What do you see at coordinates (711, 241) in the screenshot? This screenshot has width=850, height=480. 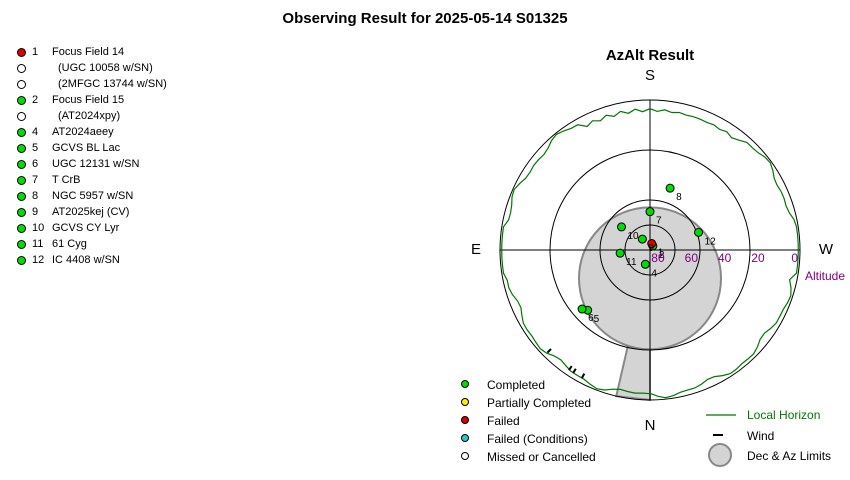 I see `point-label: 12` at bounding box center [711, 241].